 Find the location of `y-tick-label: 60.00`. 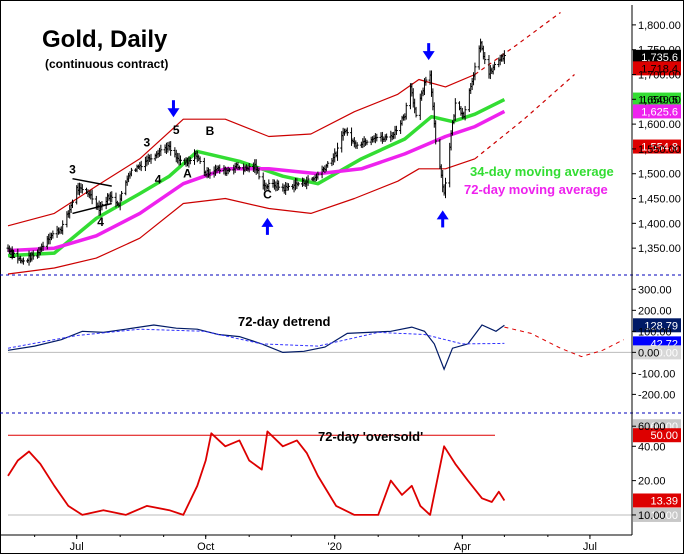

y-tick-label: 60.00 is located at coordinates (652, 427).